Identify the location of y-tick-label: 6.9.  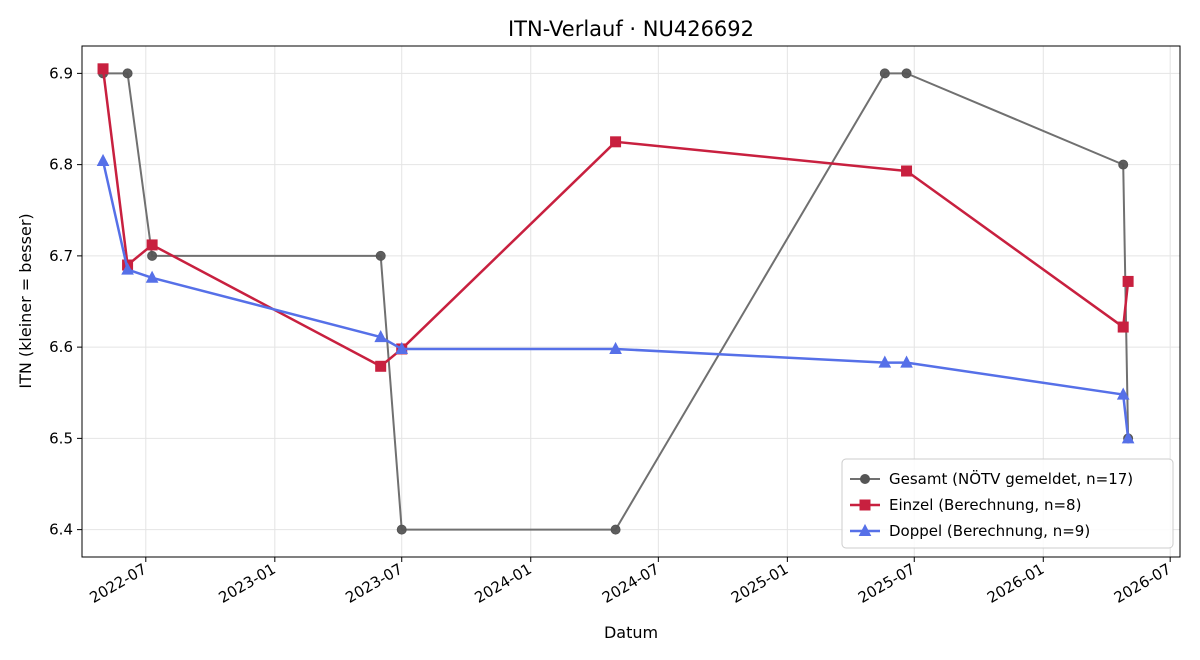
(61, 73).